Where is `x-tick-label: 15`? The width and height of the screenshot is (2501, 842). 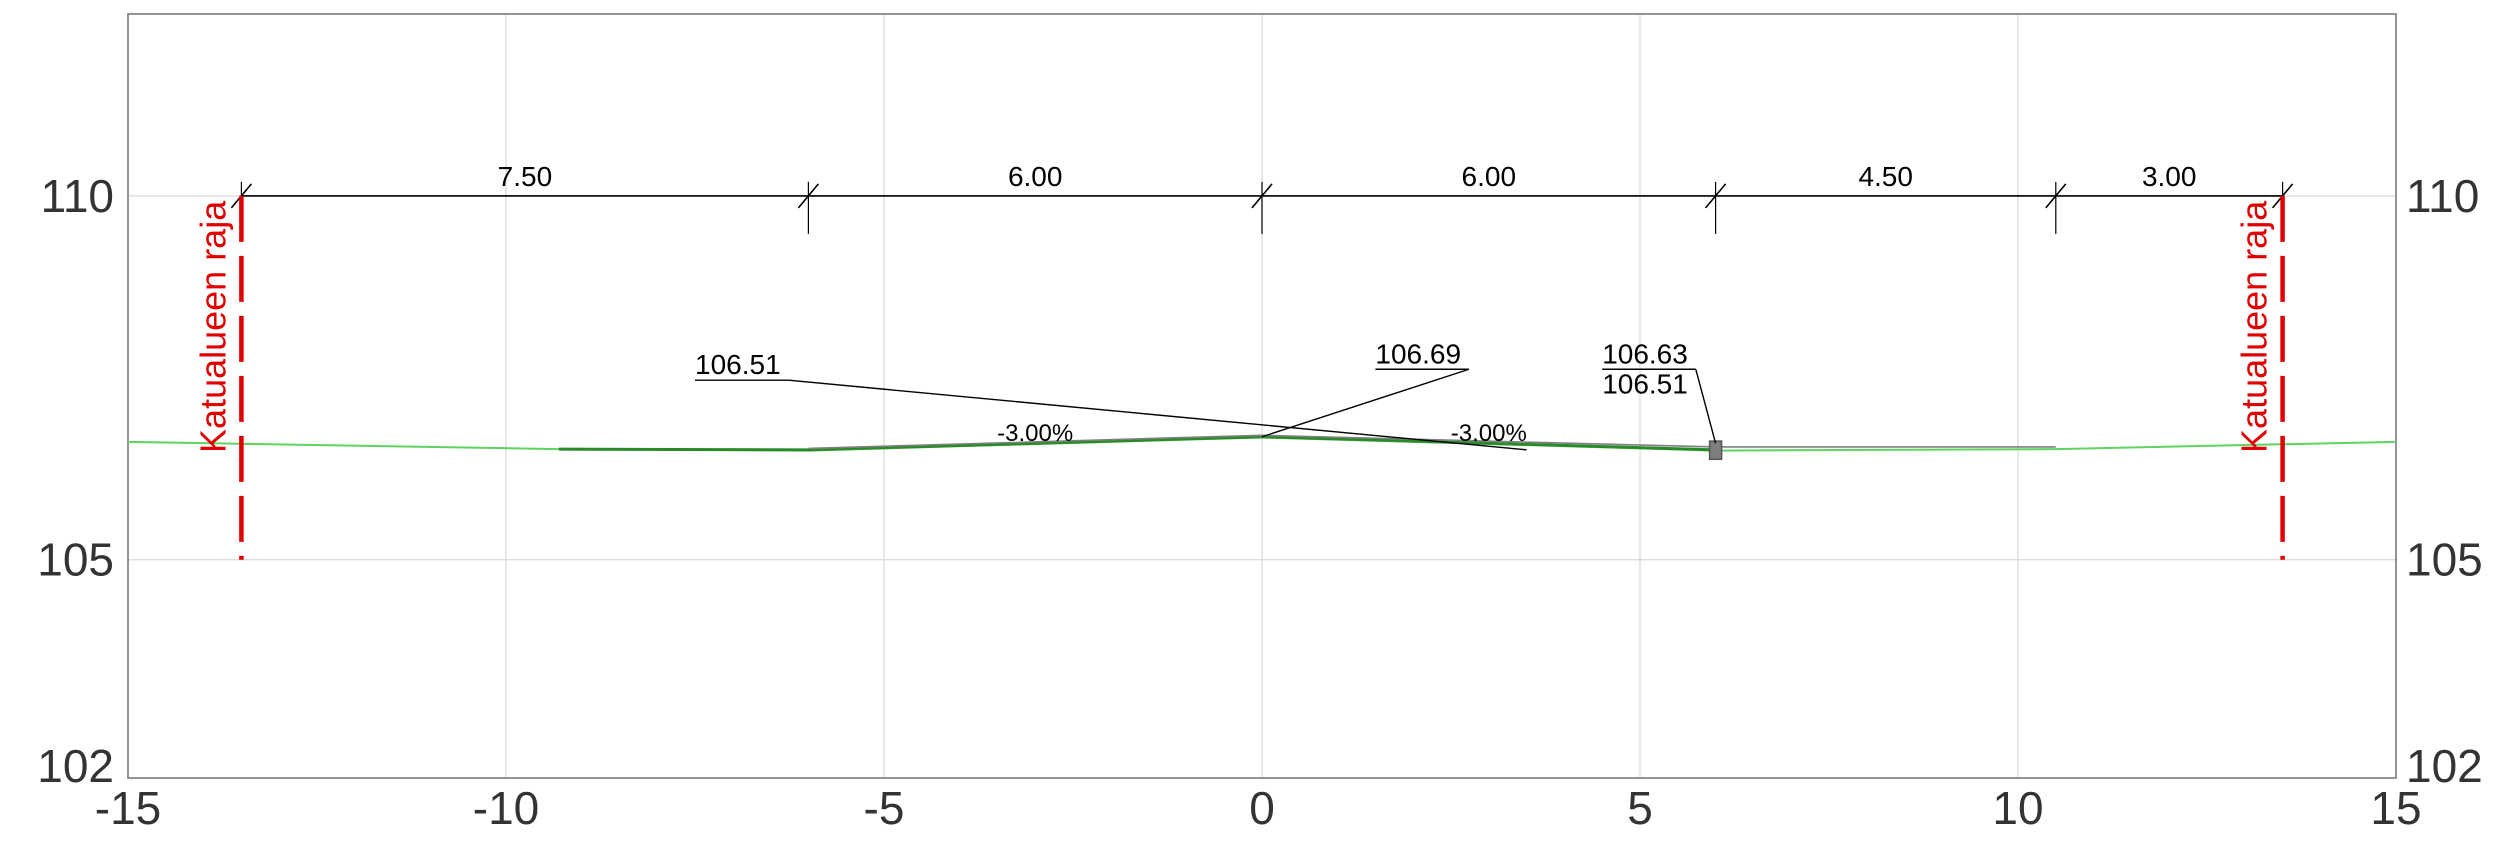
x-tick-label: 15 is located at coordinates (2395, 808).